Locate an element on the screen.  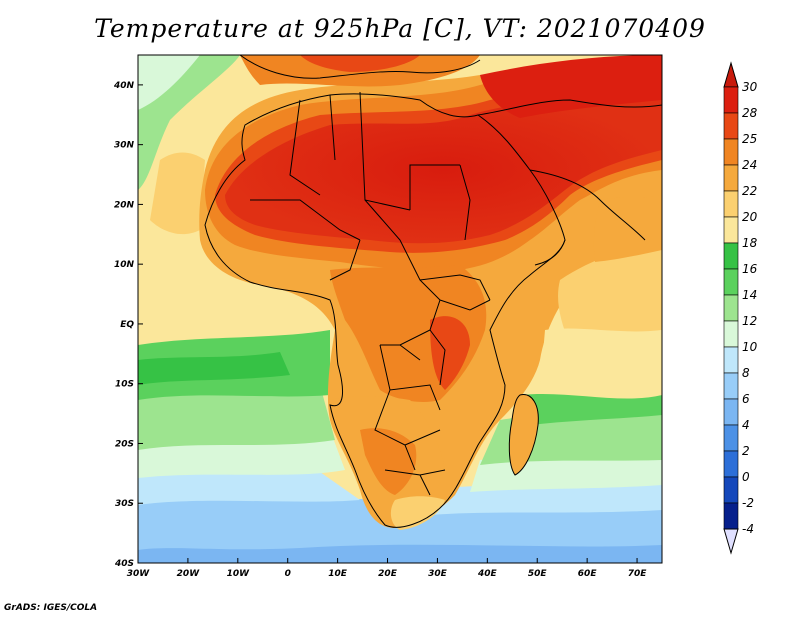
x-tick-label: 10E is located at coordinates (338, 574).